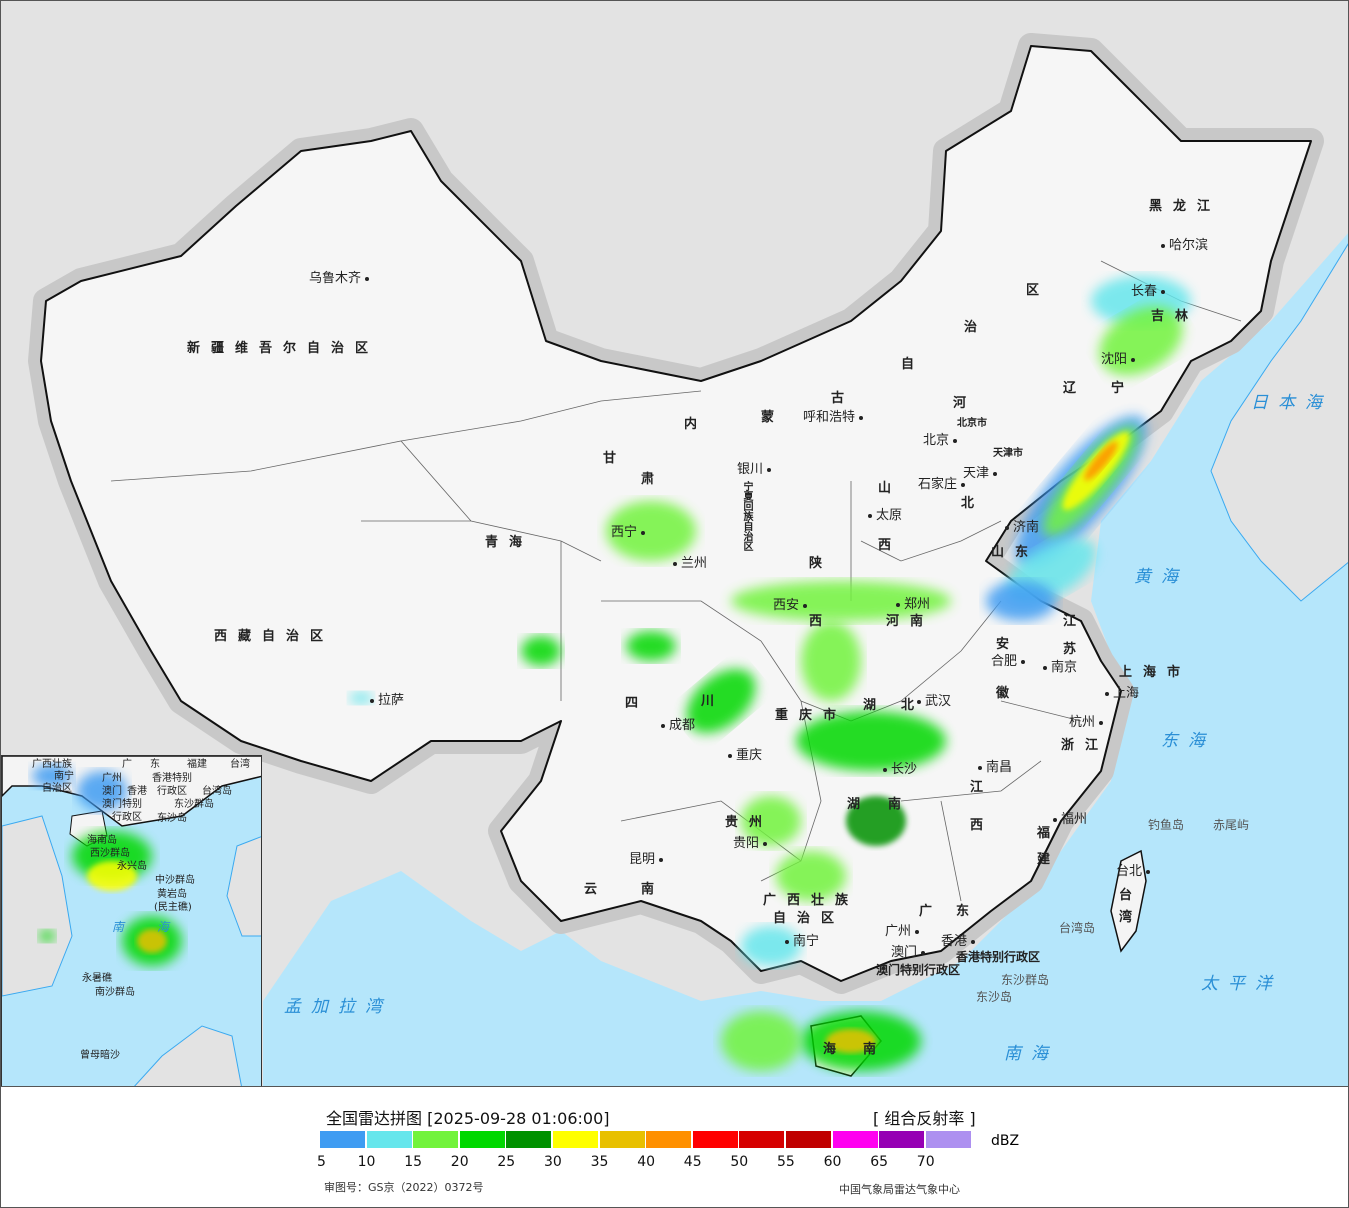  What do you see at coordinates (690, 563) in the screenshot?
I see `city-label: 兰州` at bounding box center [690, 563].